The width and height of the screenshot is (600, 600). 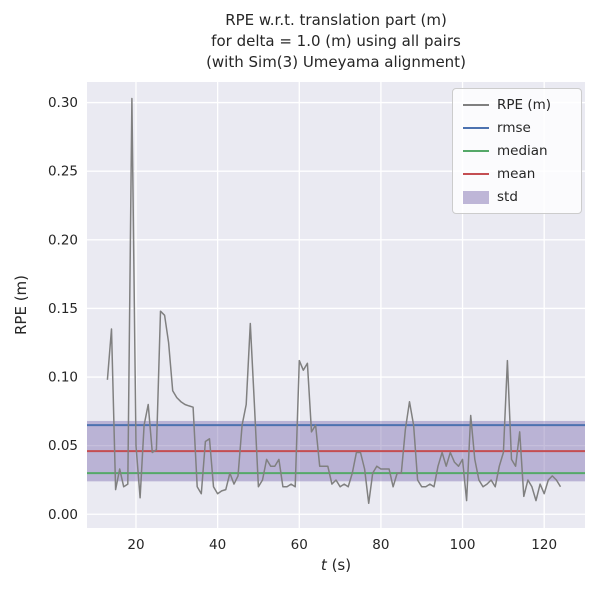 What do you see at coordinates (336, 20) in the screenshot?
I see `chart-title-line1: RPE w.r.t. translation part (m)` at bounding box center [336, 20].